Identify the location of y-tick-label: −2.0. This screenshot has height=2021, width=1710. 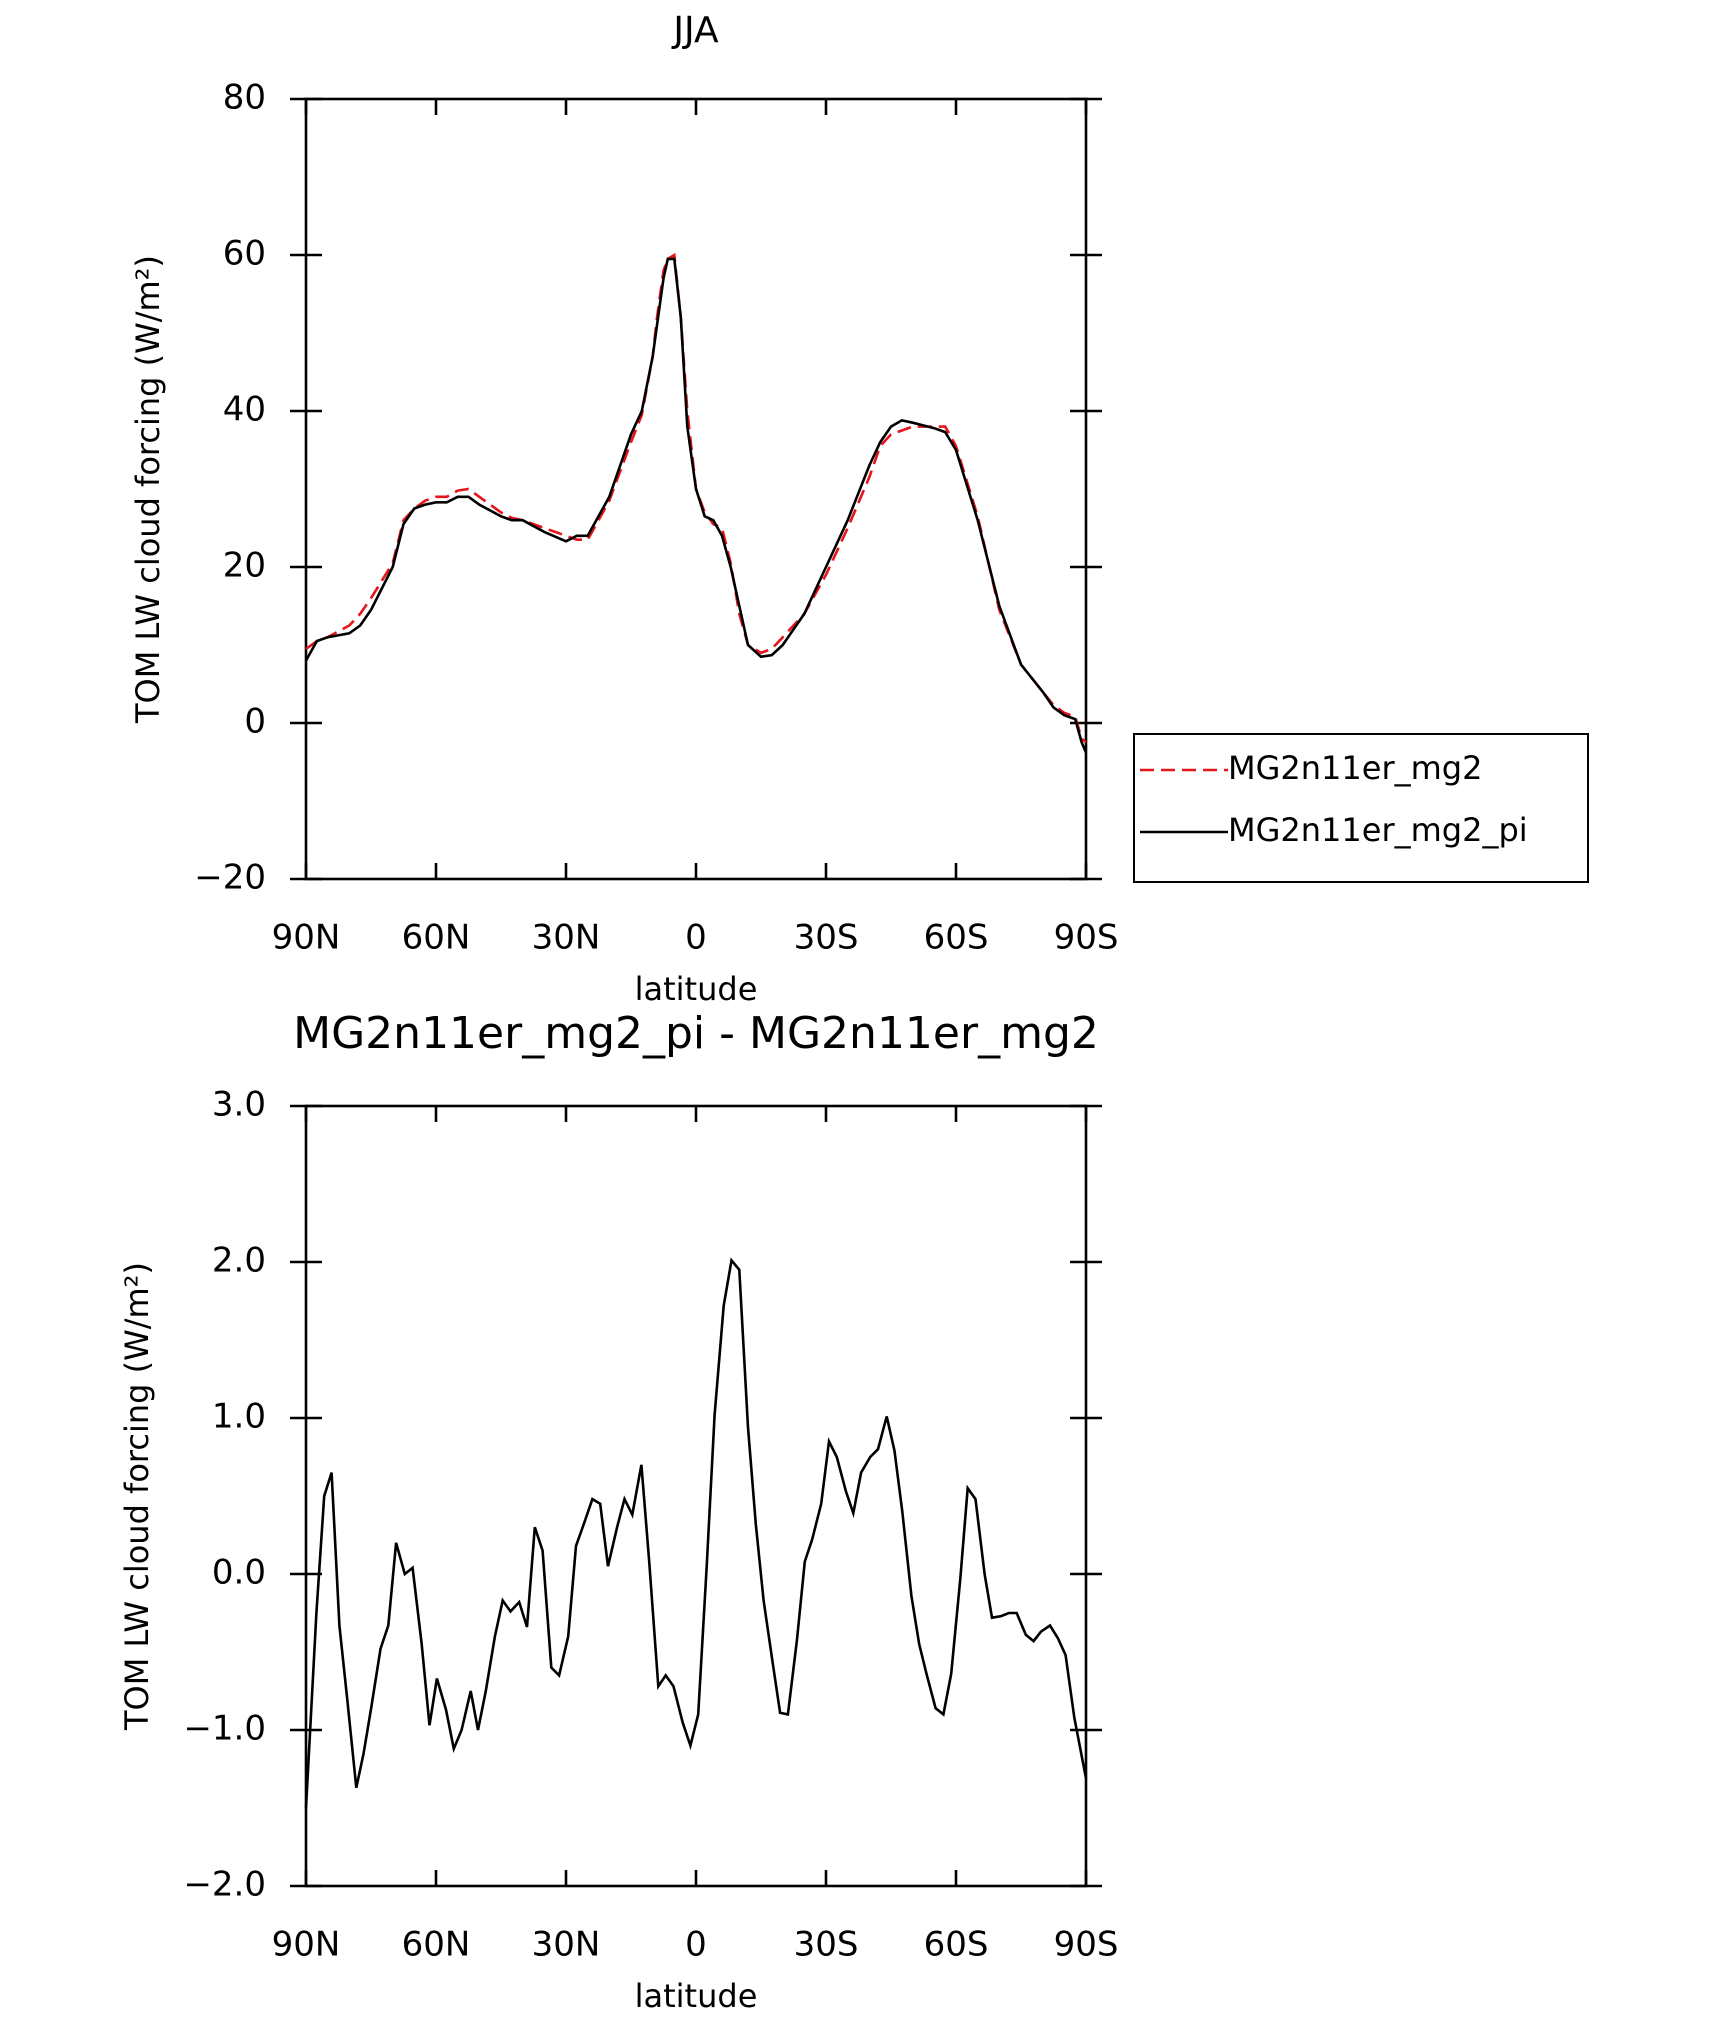
(224, 1885).